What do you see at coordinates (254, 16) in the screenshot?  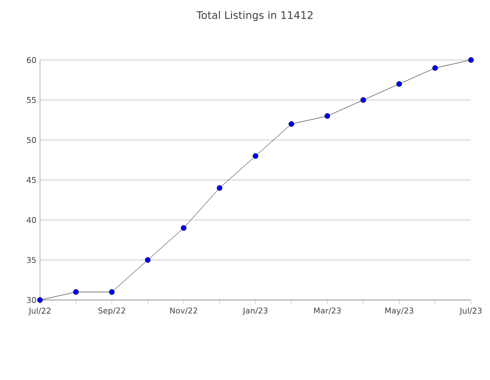 I see `chart-title: Total Listings in 11412` at bounding box center [254, 16].